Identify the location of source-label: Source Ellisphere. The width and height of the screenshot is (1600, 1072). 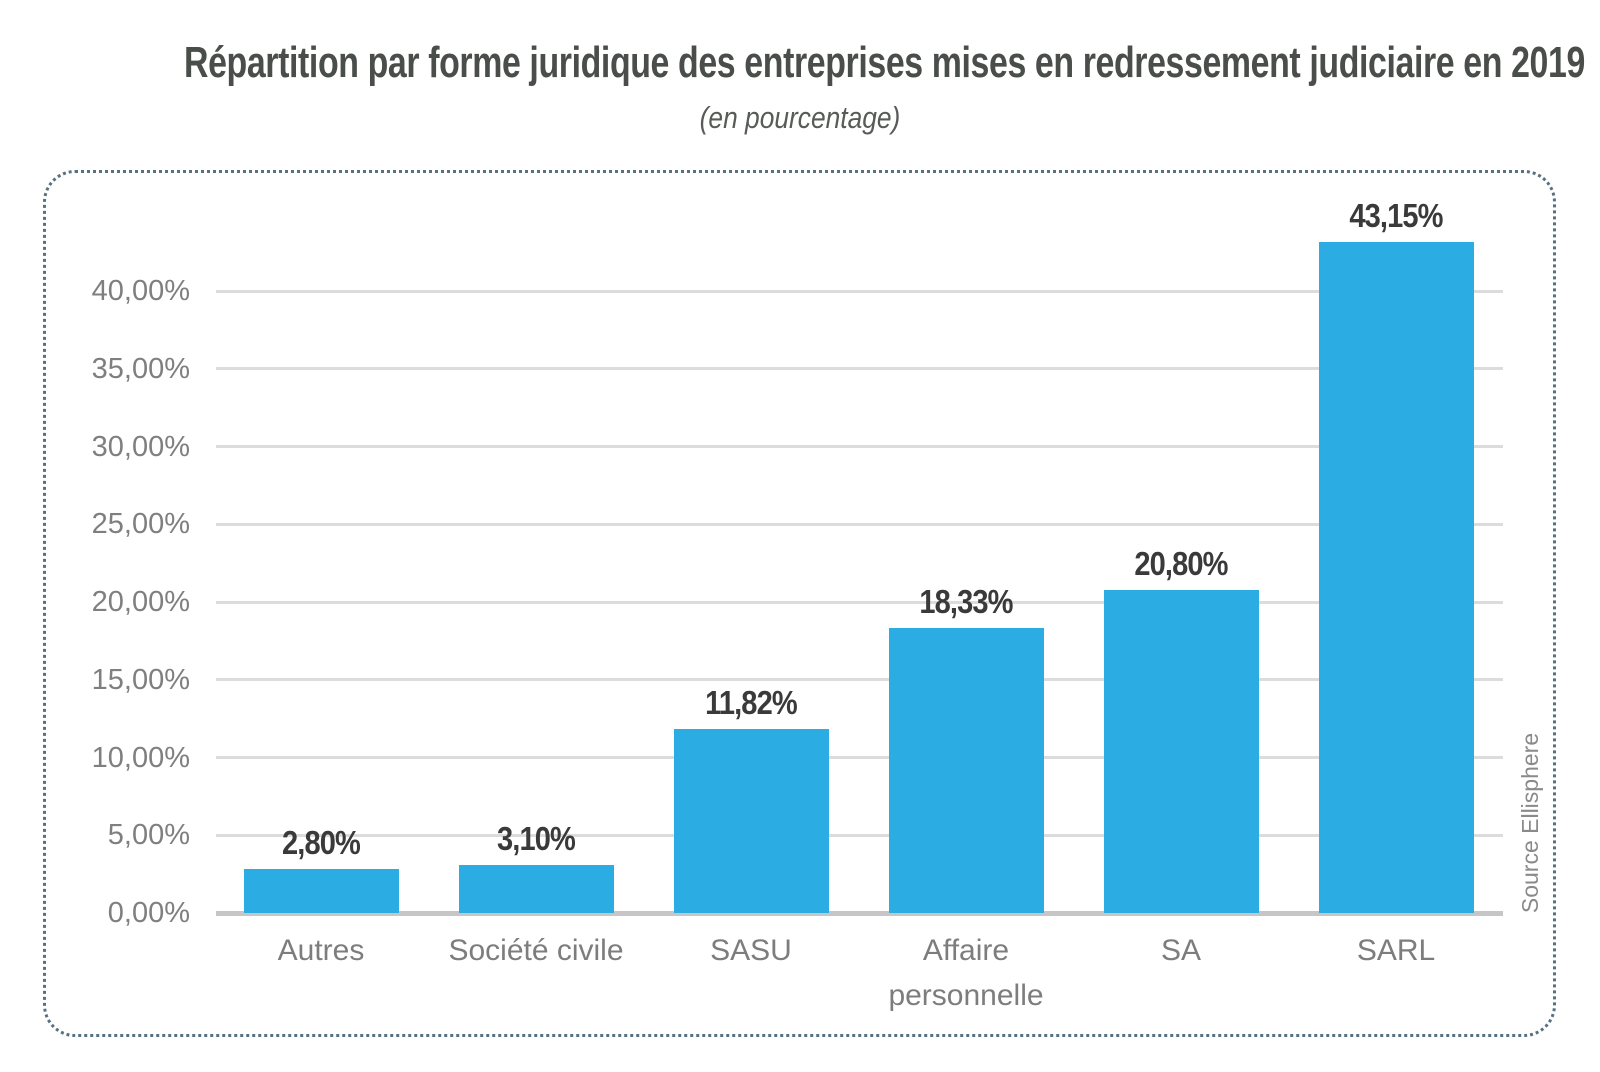
(1530, 823).